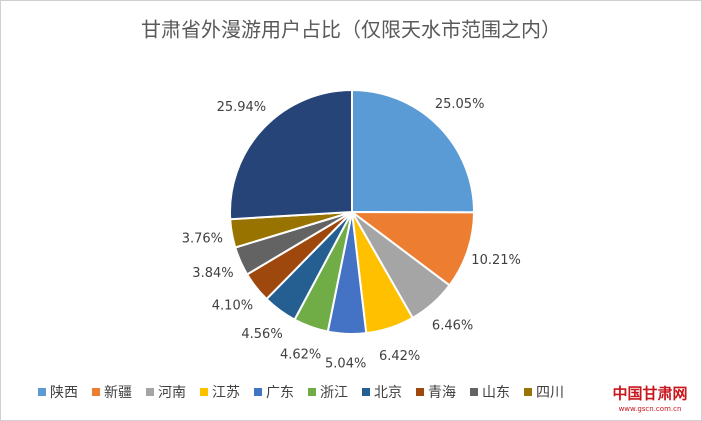 The width and height of the screenshot is (702, 421). What do you see at coordinates (334, 393) in the screenshot?
I see `legend-label: 浙江` at bounding box center [334, 393].